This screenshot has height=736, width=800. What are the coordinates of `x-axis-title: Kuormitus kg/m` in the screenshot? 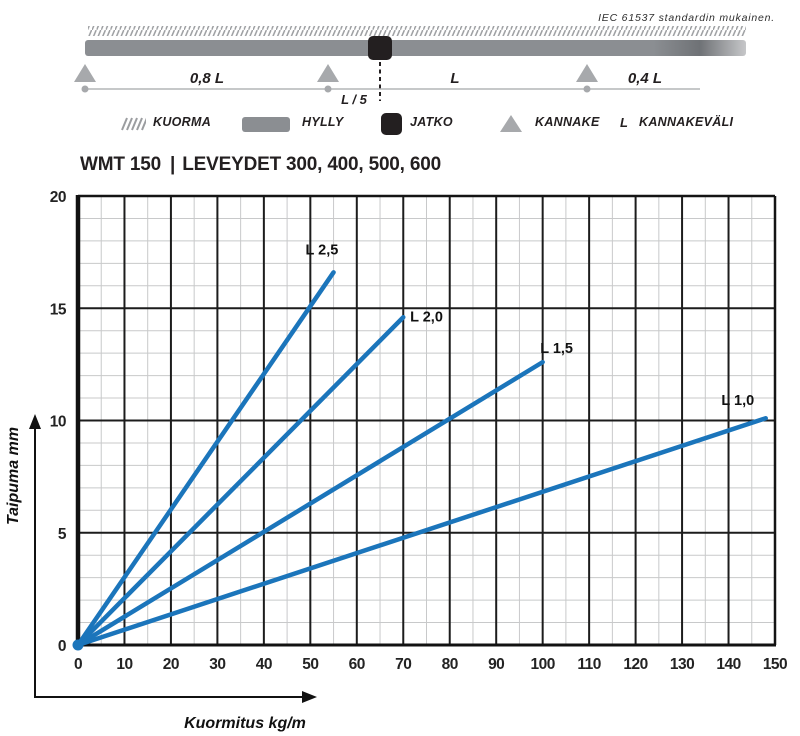 It's located at (245, 723).